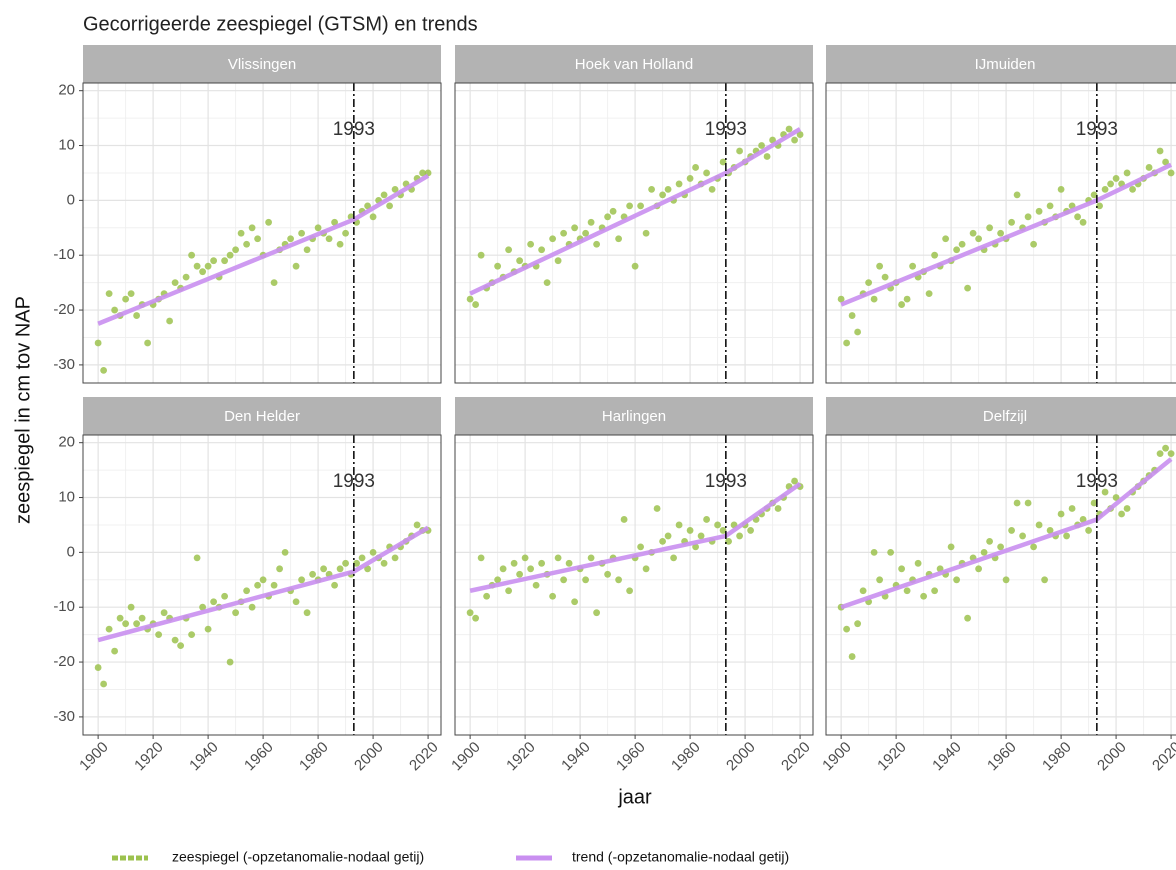 The height and width of the screenshot is (870, 1176). I want to click on strip, so click(634, 416).